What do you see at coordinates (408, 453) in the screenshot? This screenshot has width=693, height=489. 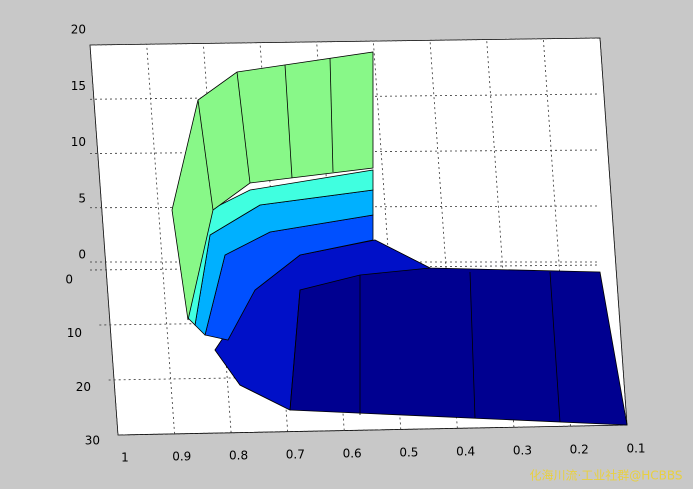 I see `x-tick-label: 0.5` at bounding box center [408, 453].